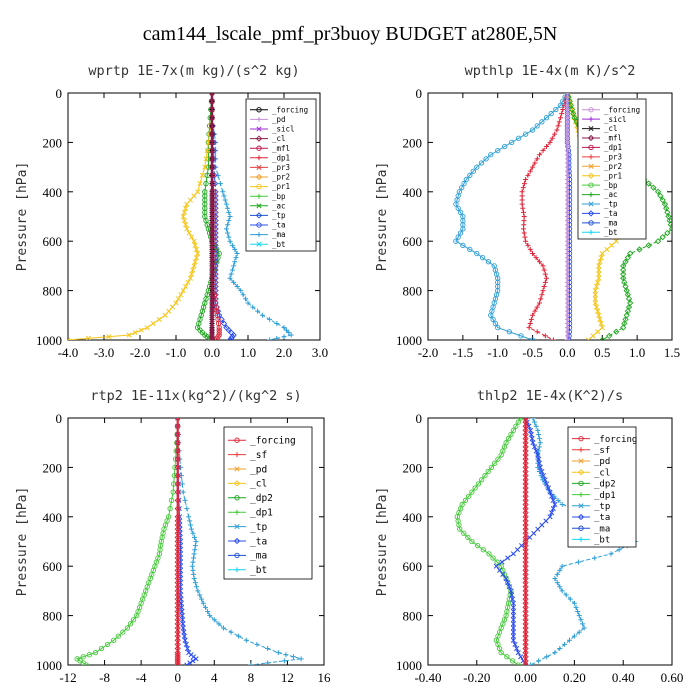 This screenshot has width=700, height=700. What do you see at coordinates (281, 148) in the screenshot?
I see `legend-entry: _mfl` at bounding box center [281, 148].